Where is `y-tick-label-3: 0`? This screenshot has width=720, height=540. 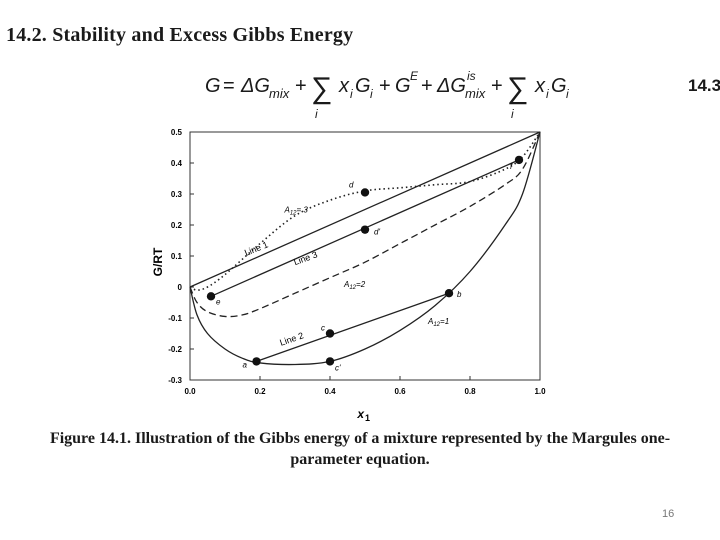 y-tick-label-3: 0 is located at coordinates (180, 287).